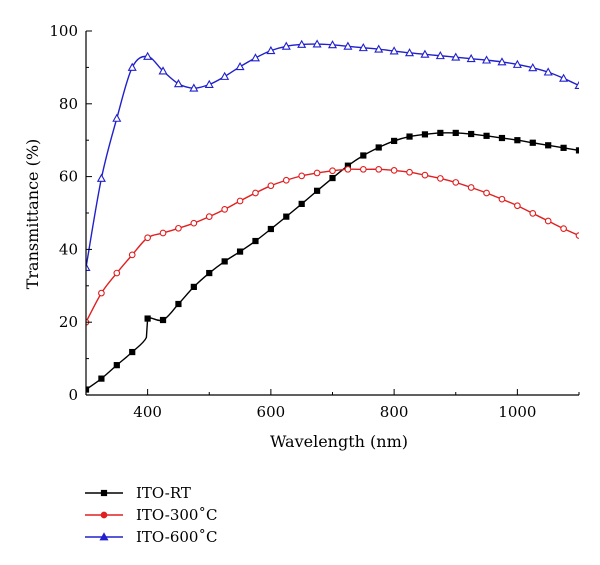 The width and height of the screenshot is (600, 565). Describe the element at coordinates (68, 322) in the screenshot. I see `y-tick-label: 20` at that location.